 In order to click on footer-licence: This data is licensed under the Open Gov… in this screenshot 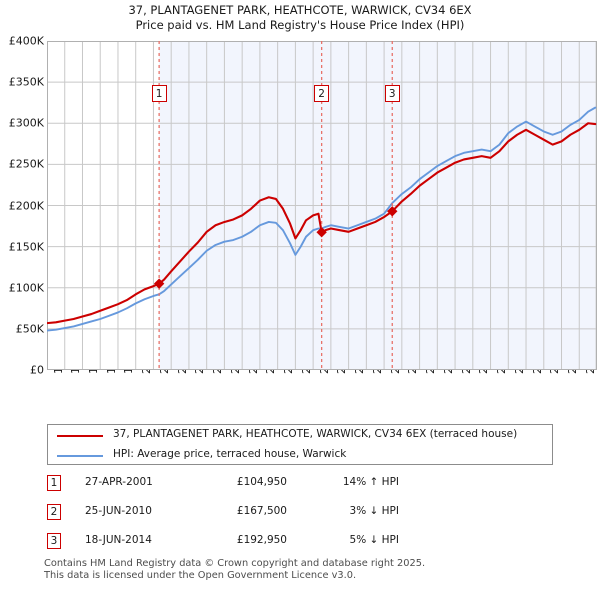, I will do `click(200, 575)`.